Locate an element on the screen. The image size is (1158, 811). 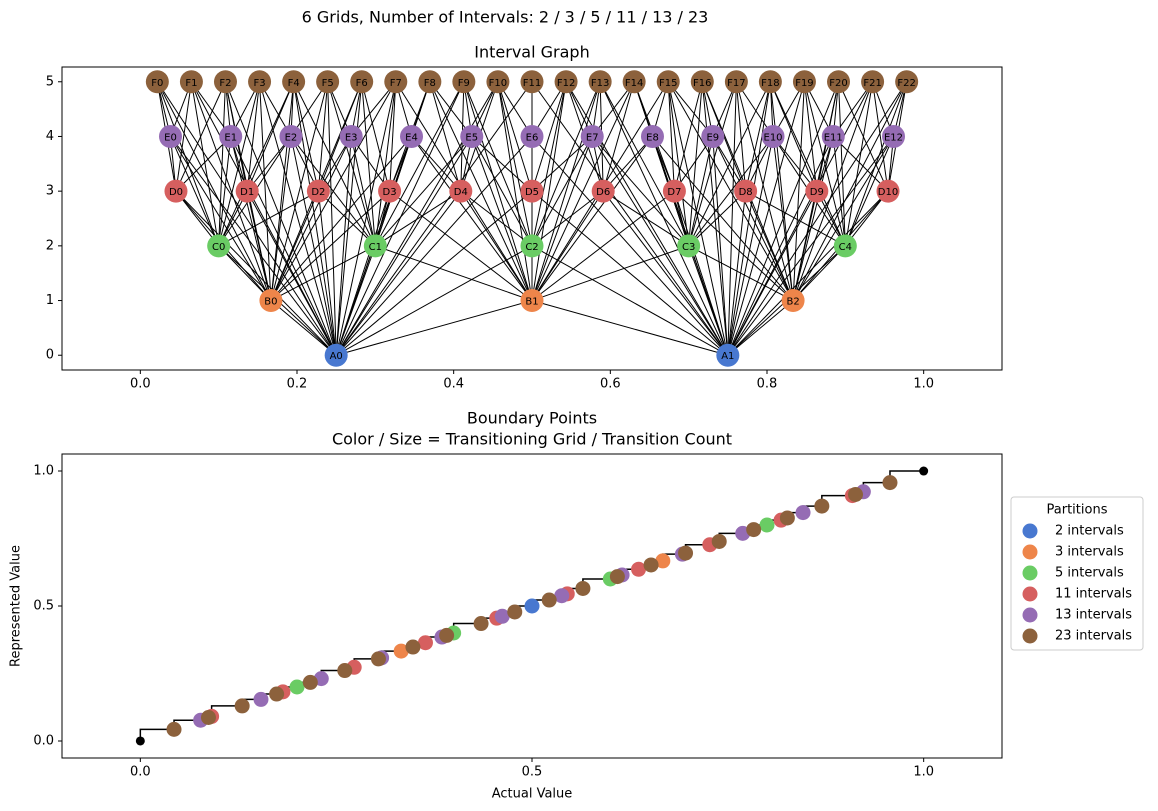
node-label: E7 is located at coordinates (592, 137).